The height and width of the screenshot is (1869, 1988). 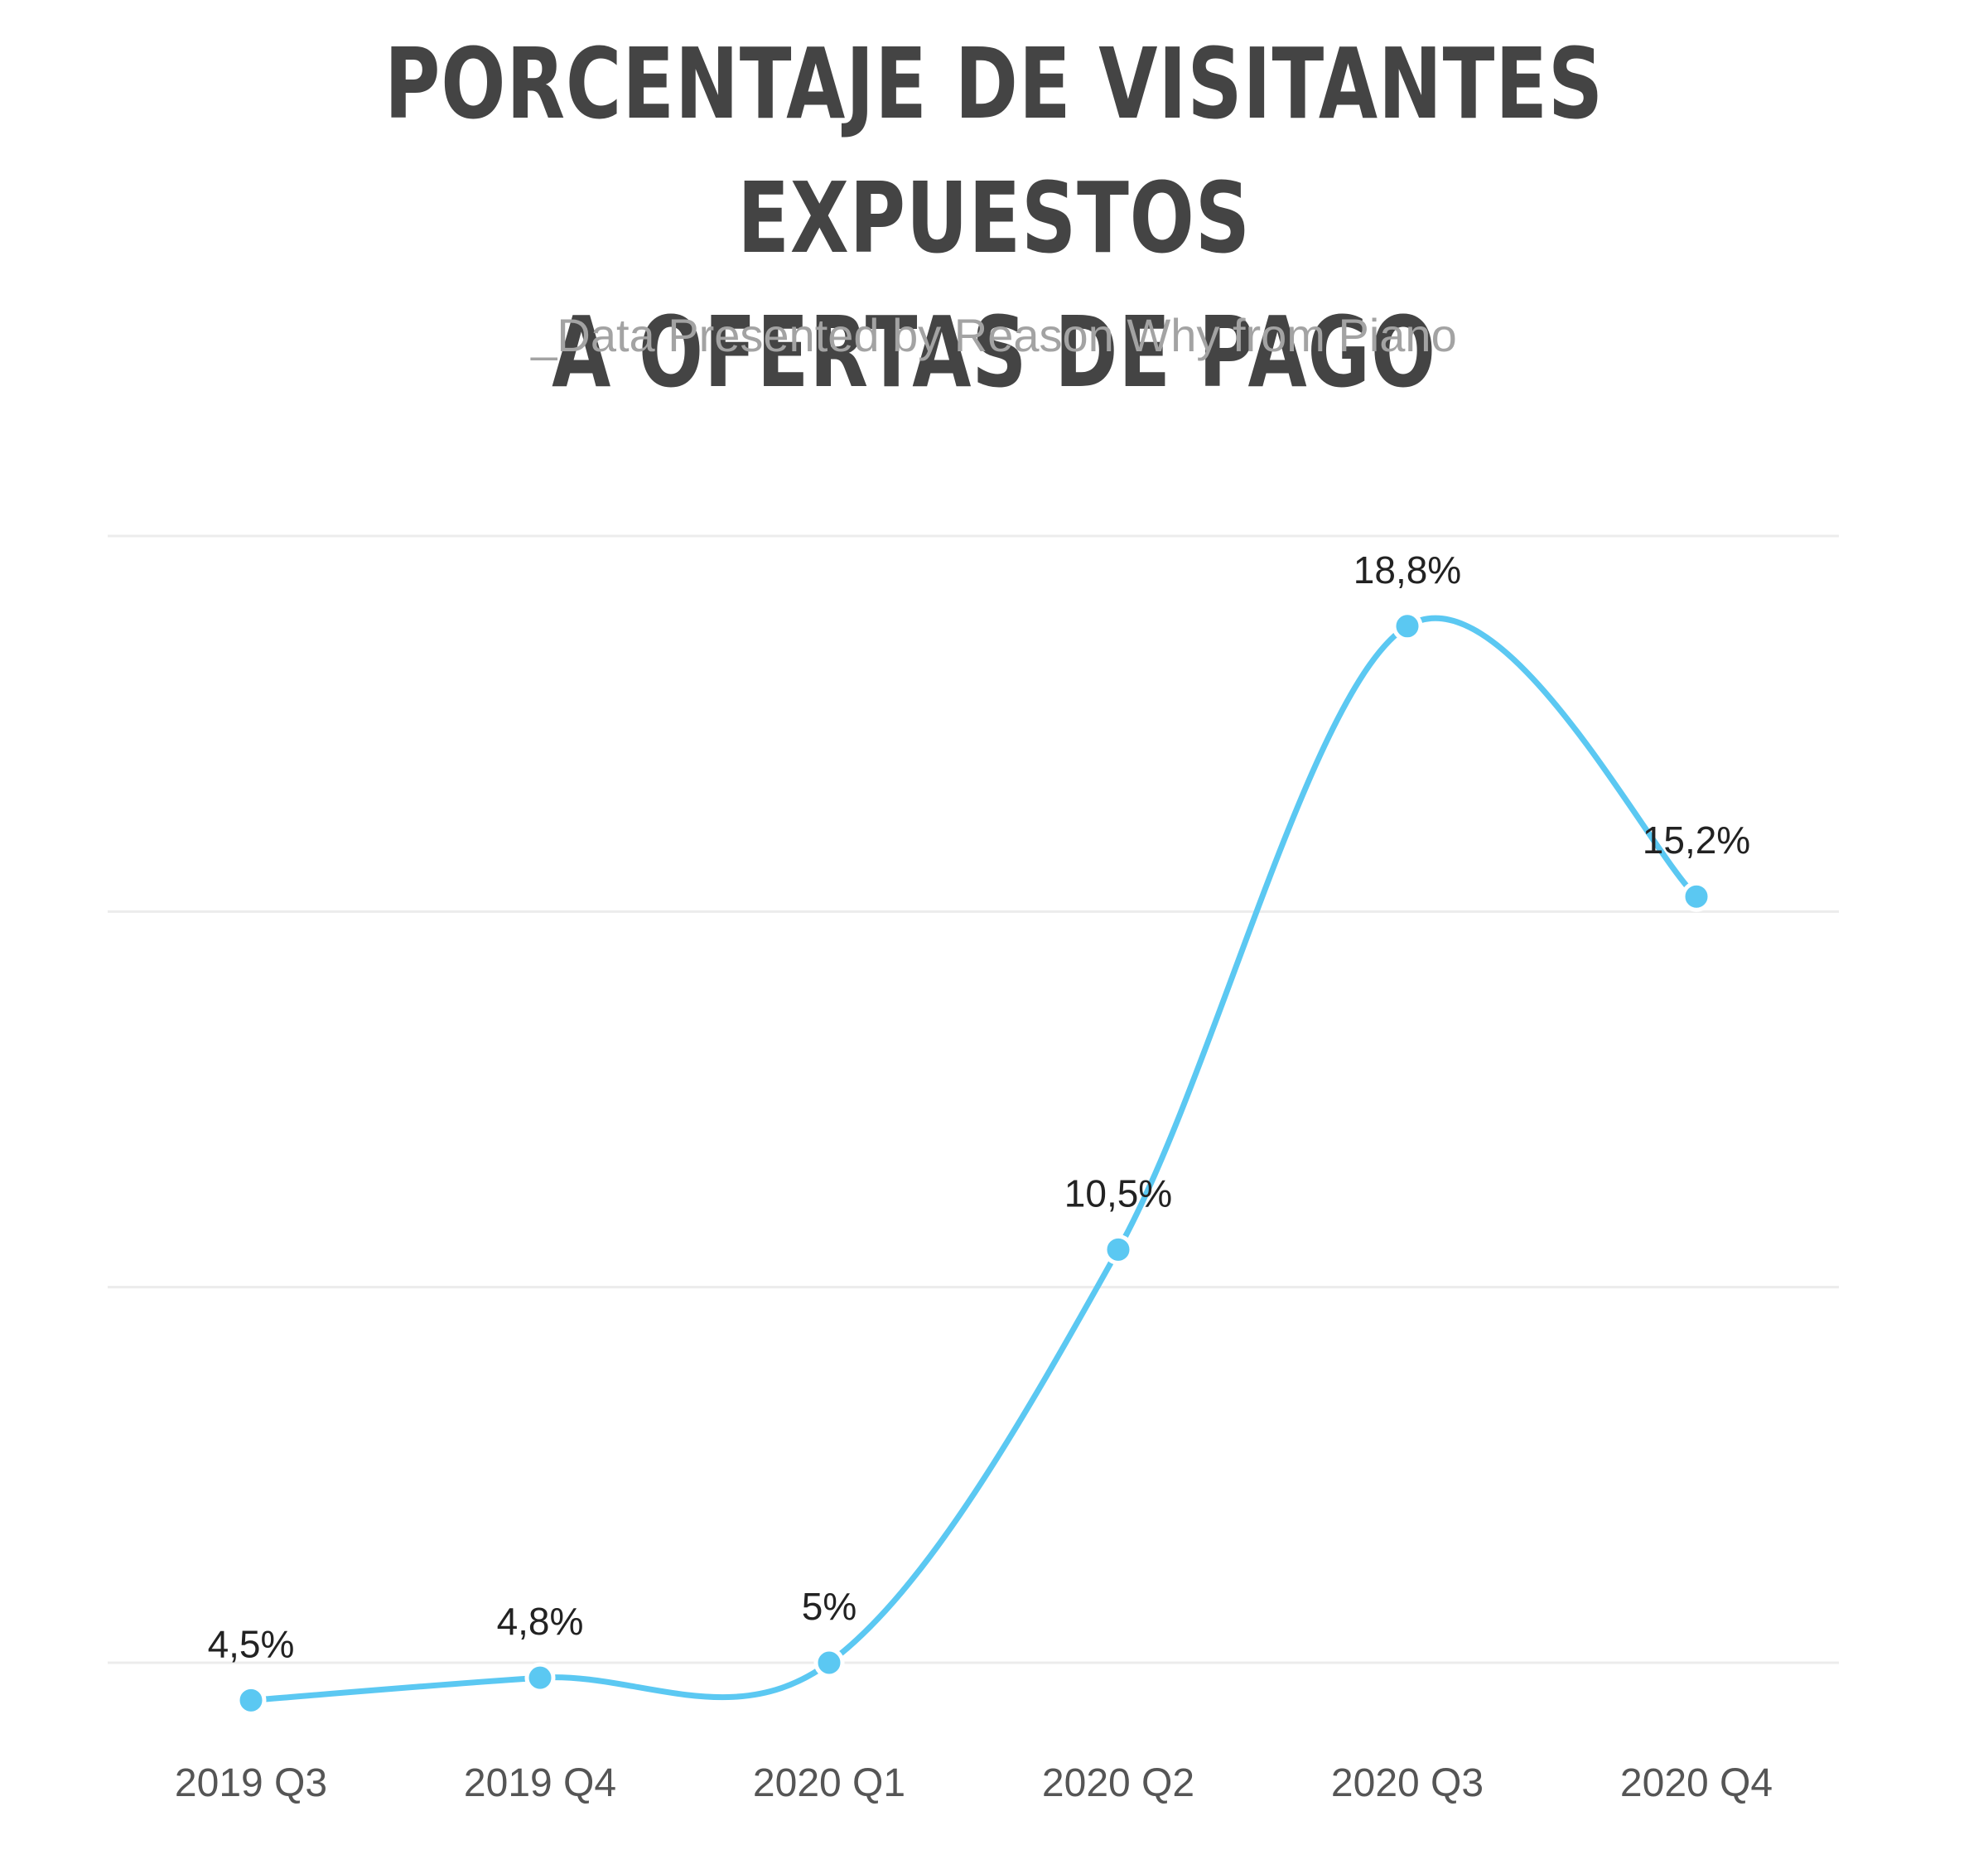 I want to click on x-tick-label: 2020 Q1, so click(x=829, y=1783).